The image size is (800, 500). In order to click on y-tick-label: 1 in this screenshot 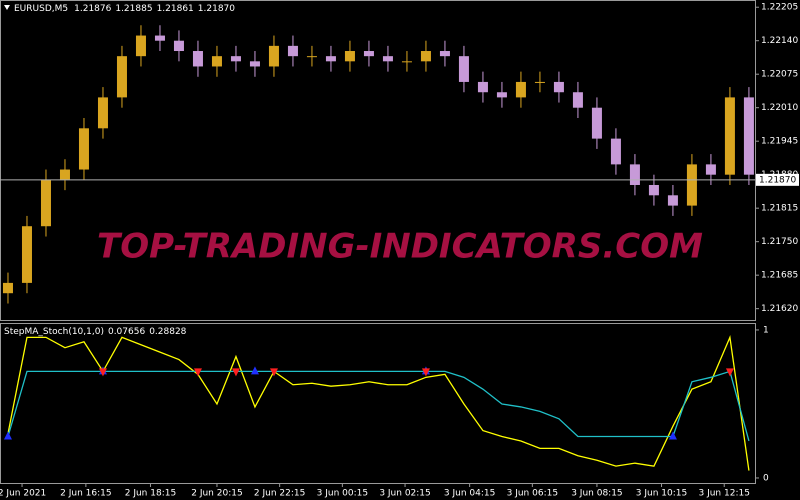, I will do `click(766, 330)`.